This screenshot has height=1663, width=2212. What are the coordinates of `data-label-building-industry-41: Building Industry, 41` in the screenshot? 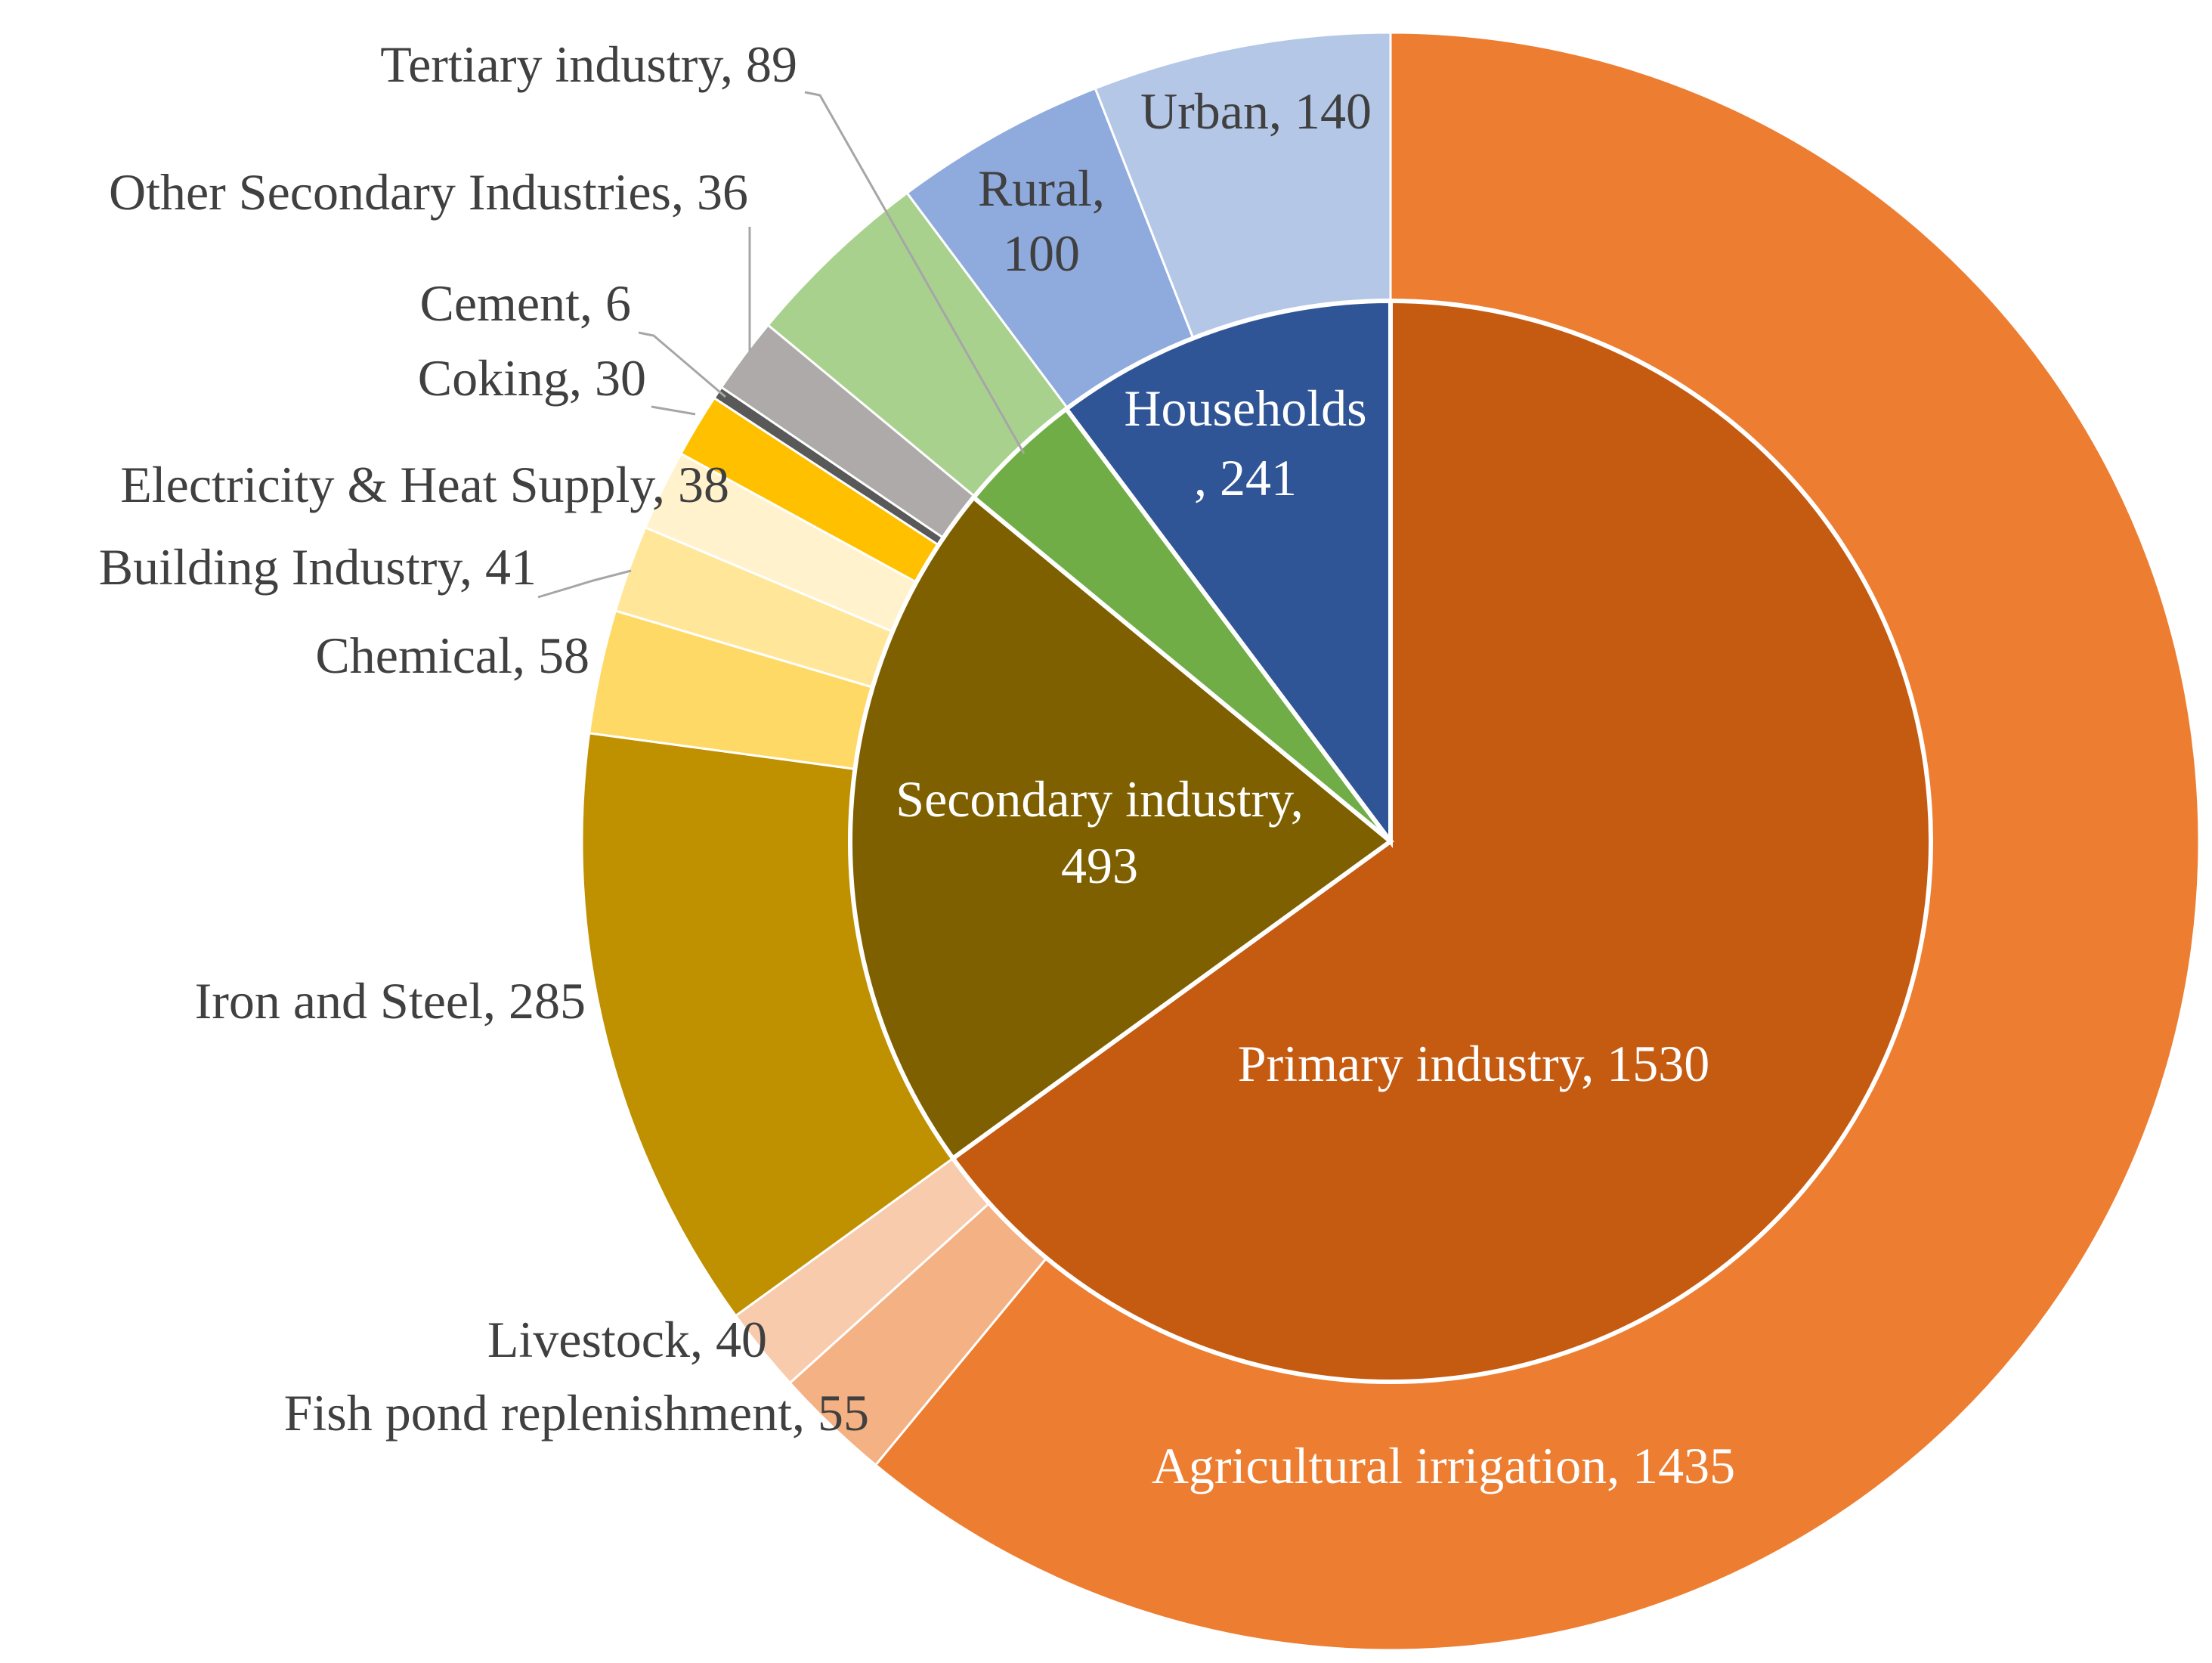 It's located at (318, 567).